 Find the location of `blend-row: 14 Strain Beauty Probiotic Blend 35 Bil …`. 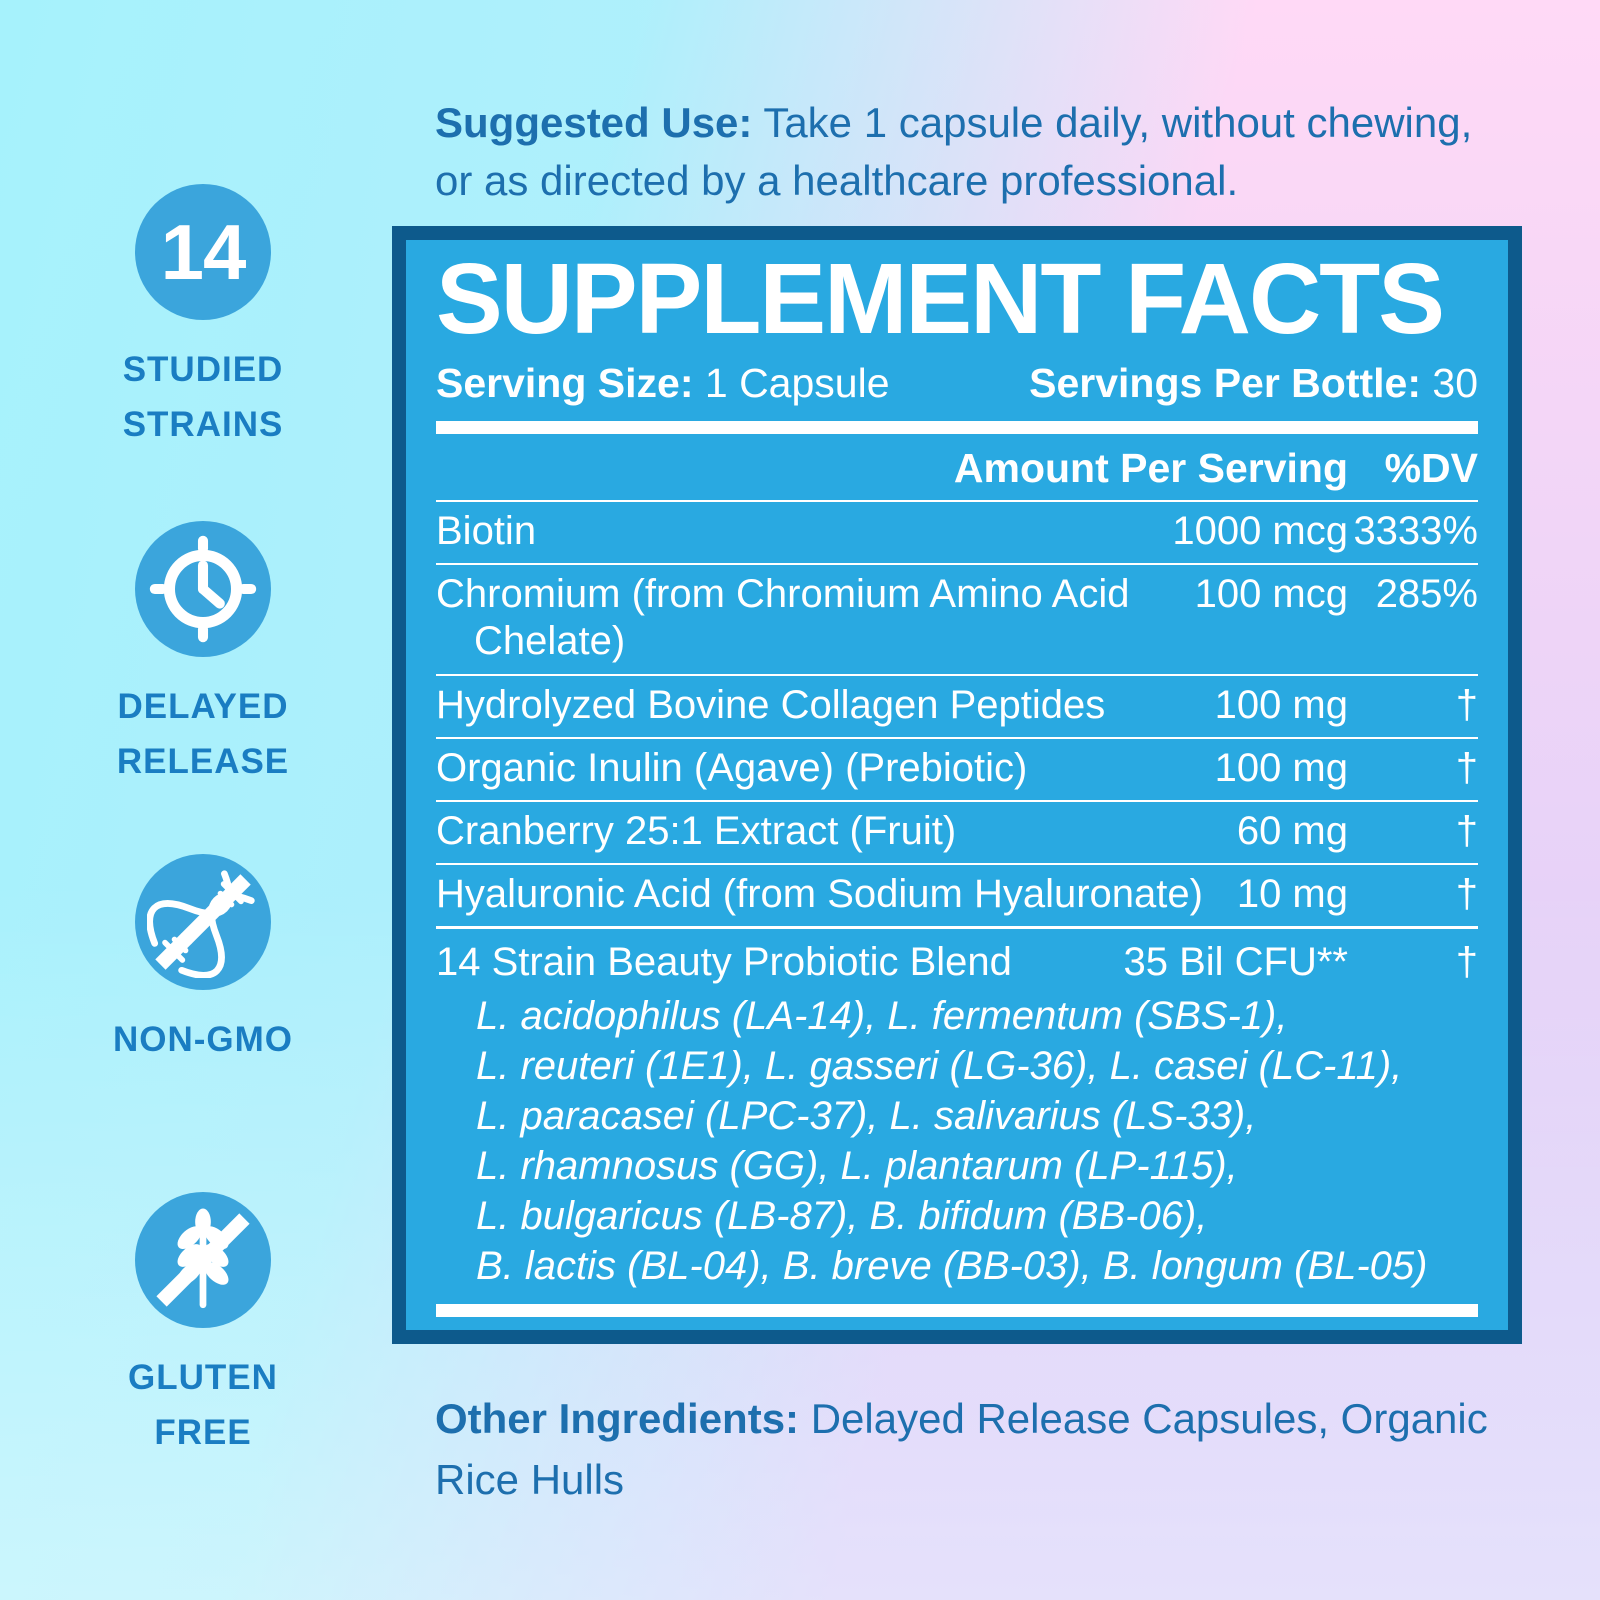

blend-row: 14 Strain Beauty Probiotic Blend 35 Bil … is located at coordinates (957, 959).